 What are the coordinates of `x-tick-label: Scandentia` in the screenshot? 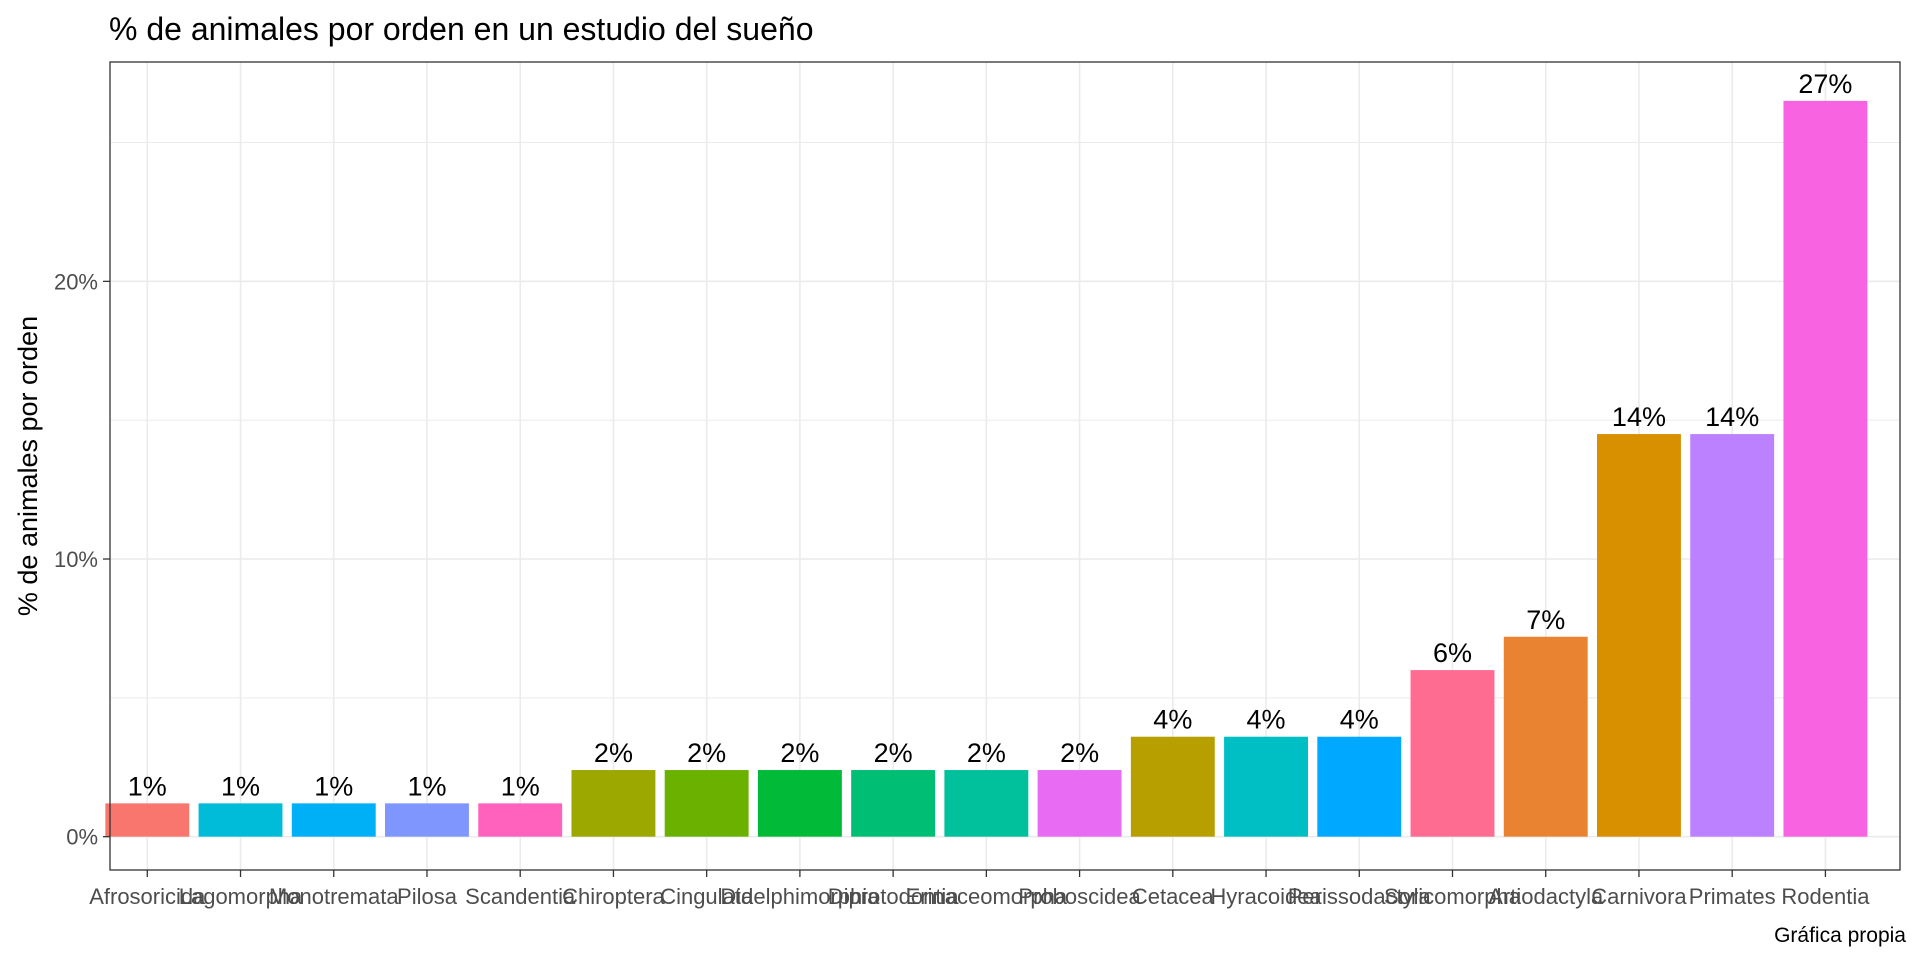 It's located at (520, 896).